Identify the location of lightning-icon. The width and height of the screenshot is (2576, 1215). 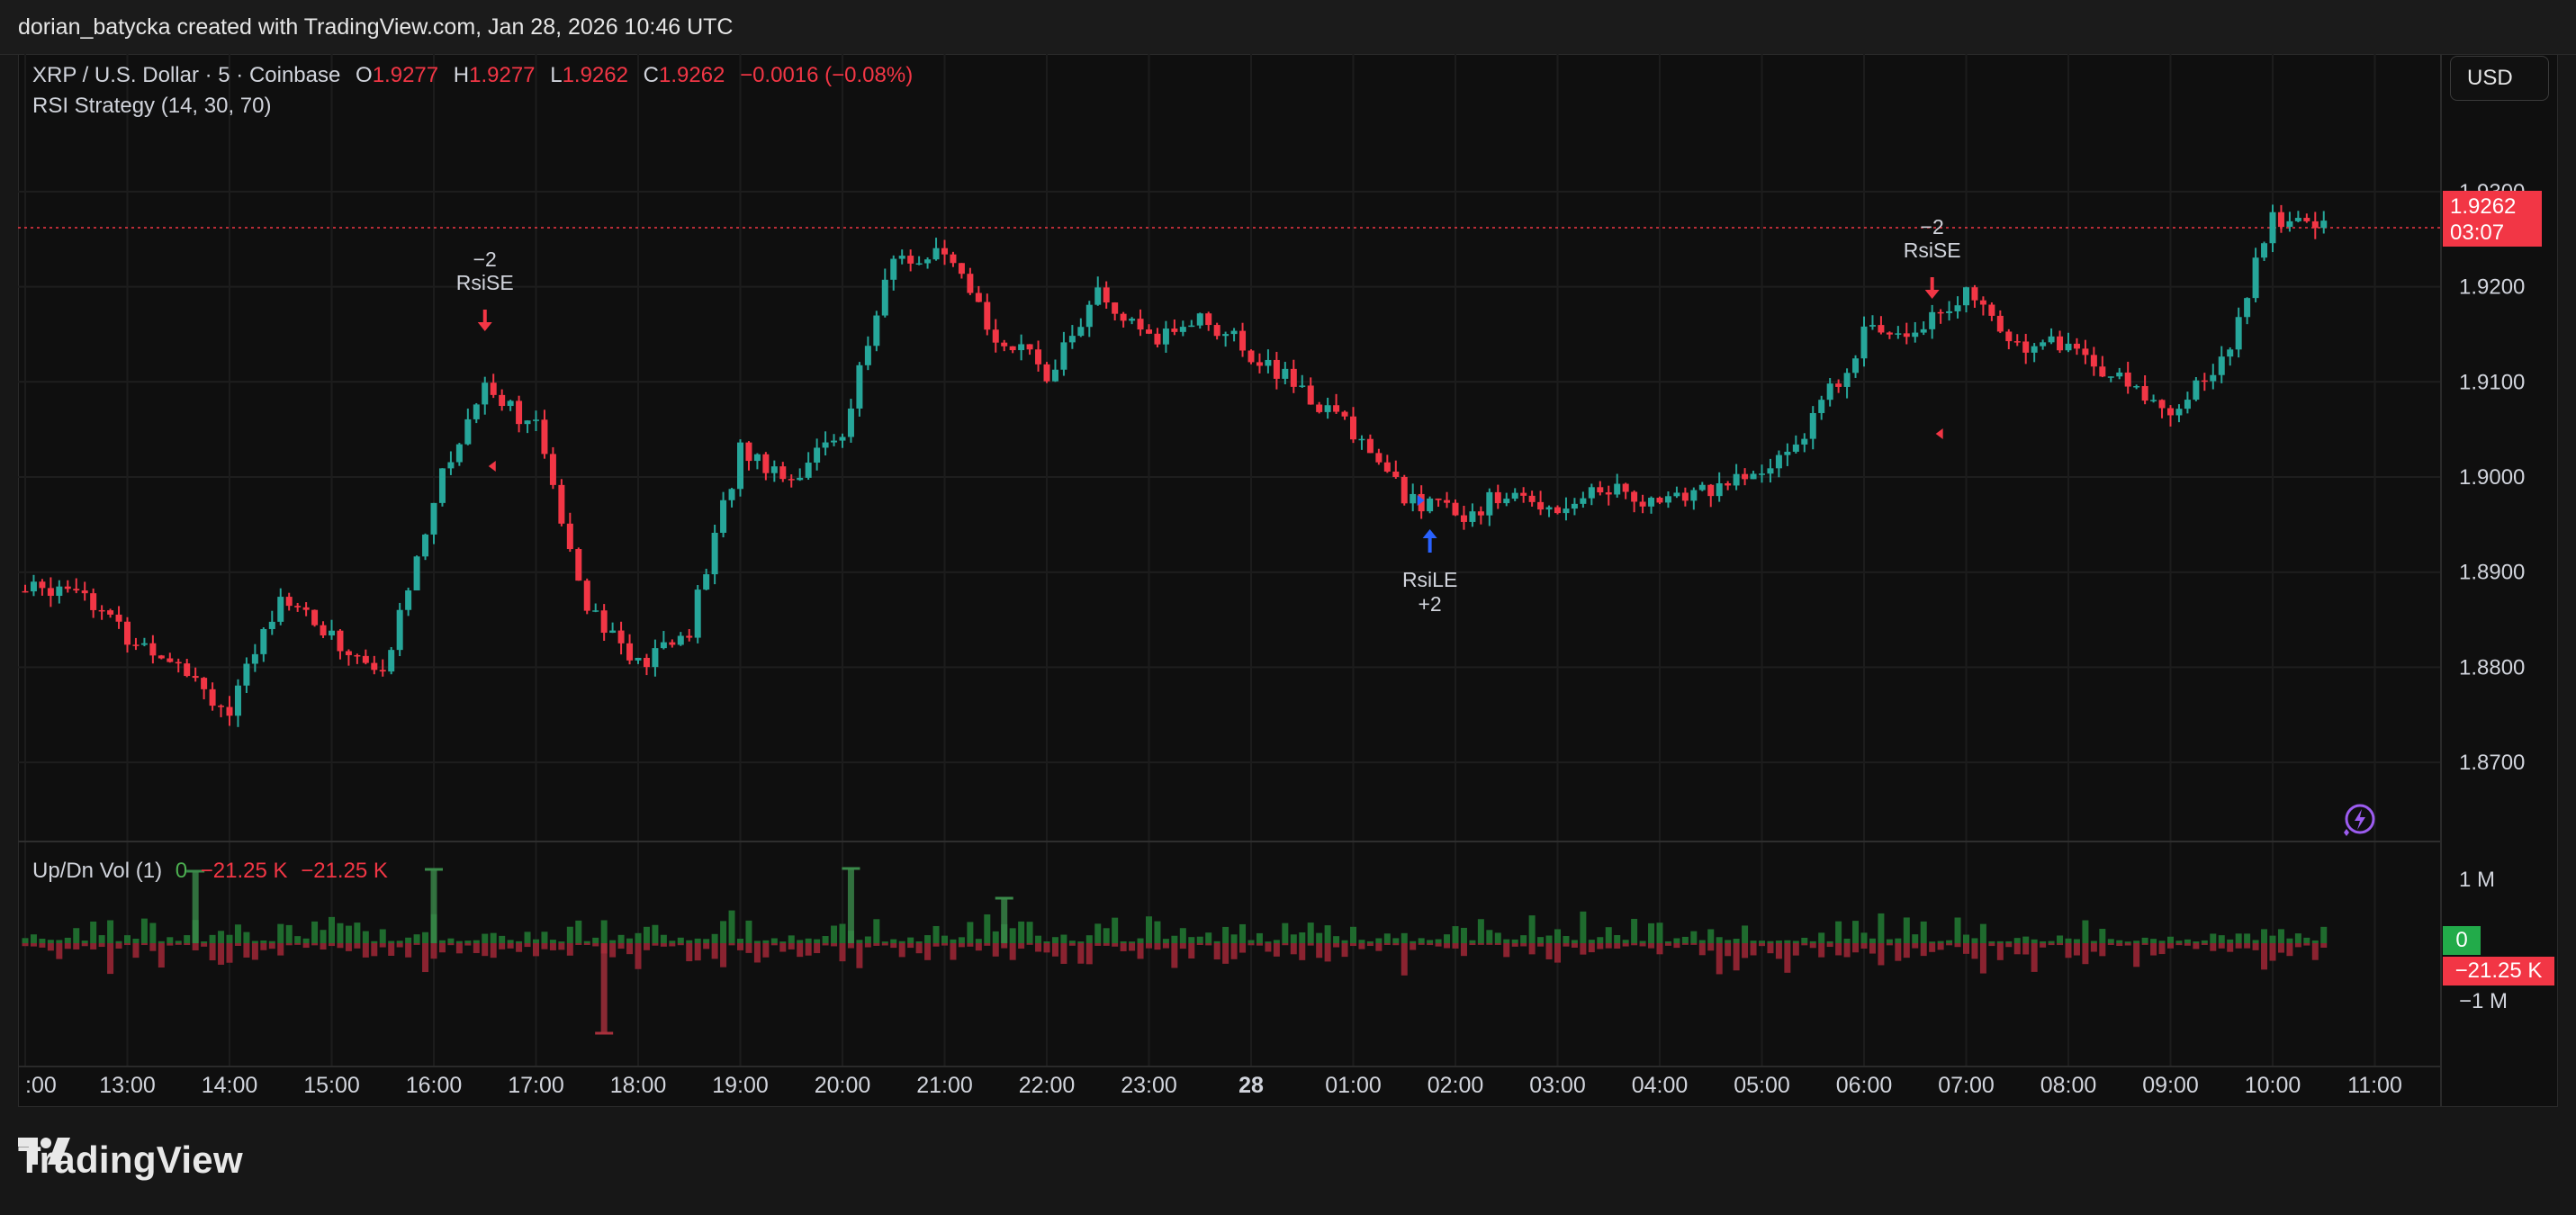
(2358, 821).